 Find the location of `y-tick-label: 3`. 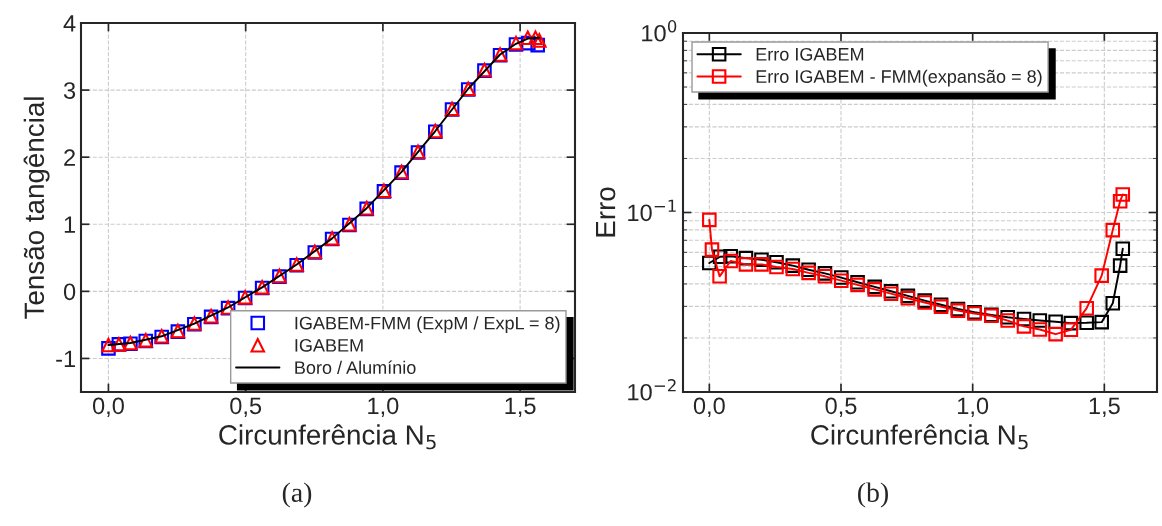

y-tick-label: 3 is located at coordinates (69, 90).